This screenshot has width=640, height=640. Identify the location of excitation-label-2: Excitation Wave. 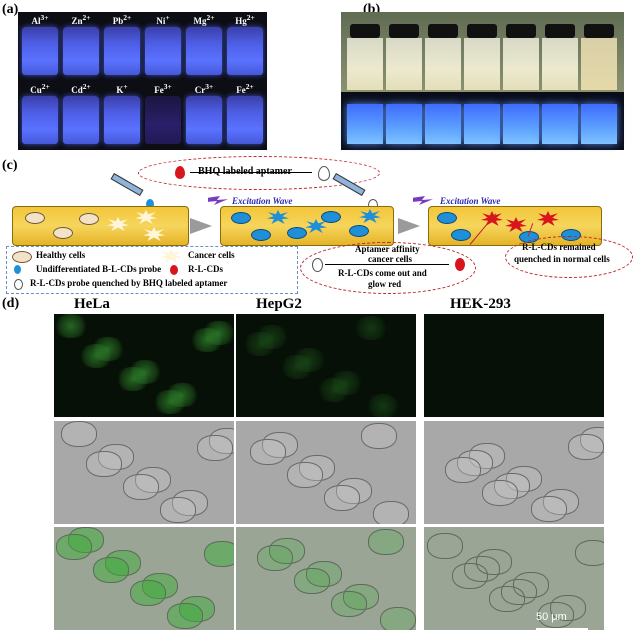
(470, 201).